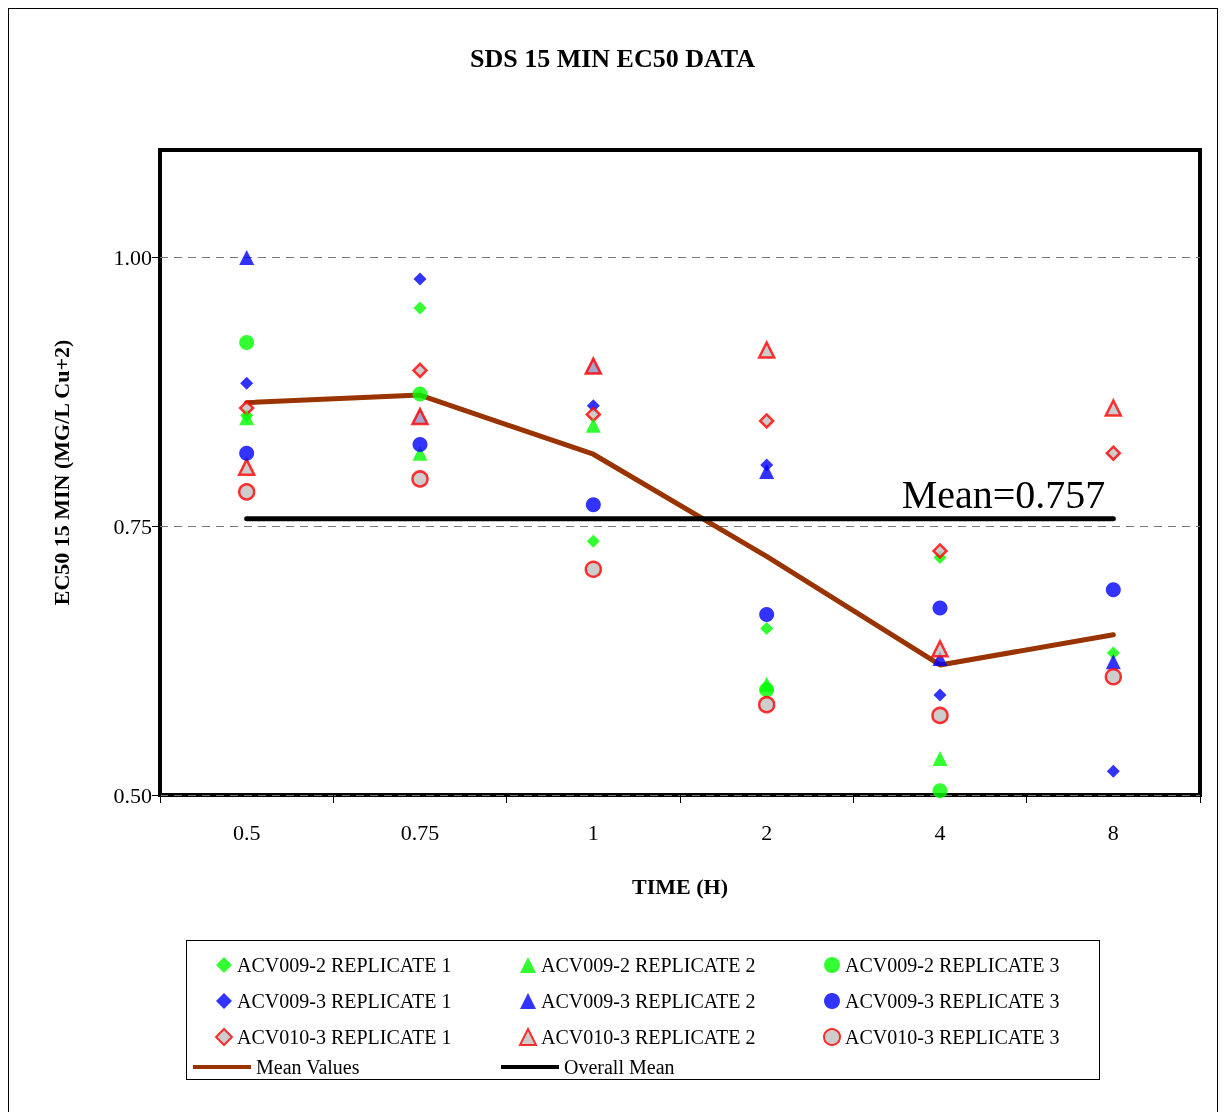 The width and height of the screenshot is (1225, 1112). What do you see at coordinates (619, 1067) in the screenshot?
I see `legend-label: Overall Mean` at bounding box center [619, 1067].